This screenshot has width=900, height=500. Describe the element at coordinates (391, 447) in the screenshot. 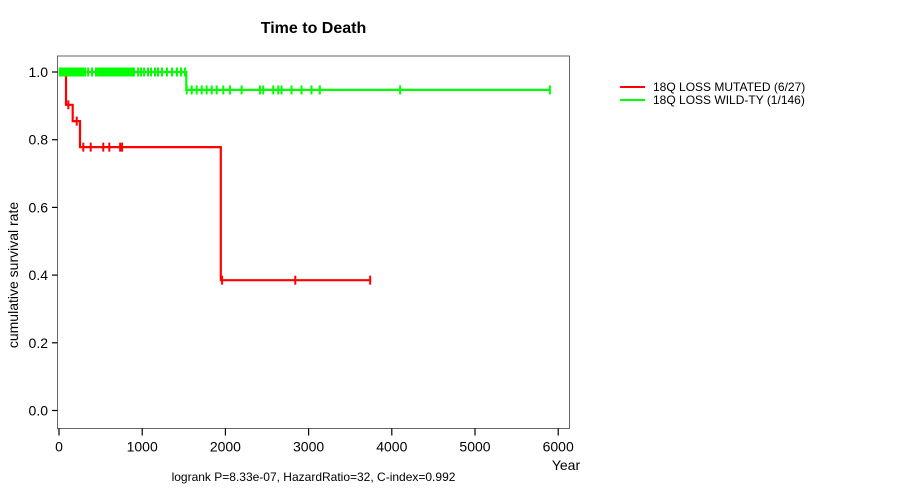

I see `x-tick-label: 4000` at that location.